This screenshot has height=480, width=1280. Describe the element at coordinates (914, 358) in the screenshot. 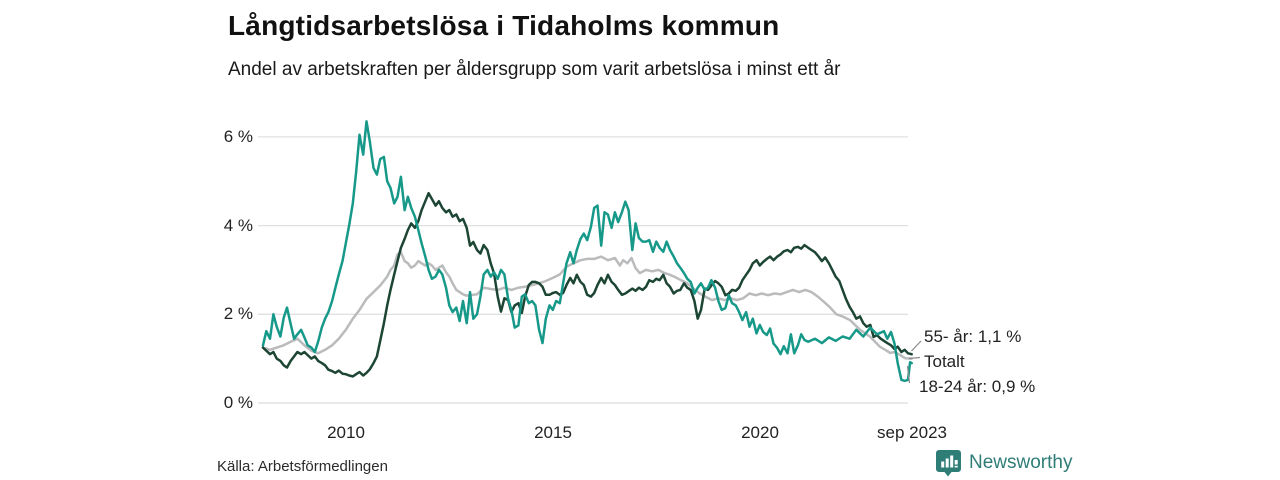

I see `label-connector-totalt` at that location.